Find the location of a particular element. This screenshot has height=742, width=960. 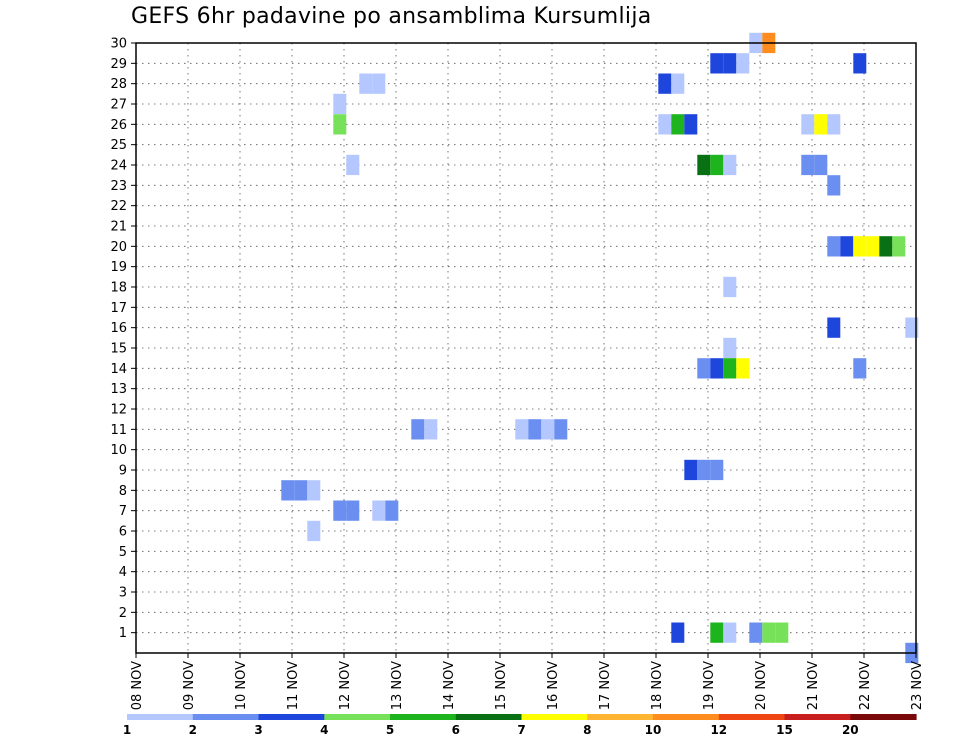

legend-label: 10 is located at coordinates (653, 730).